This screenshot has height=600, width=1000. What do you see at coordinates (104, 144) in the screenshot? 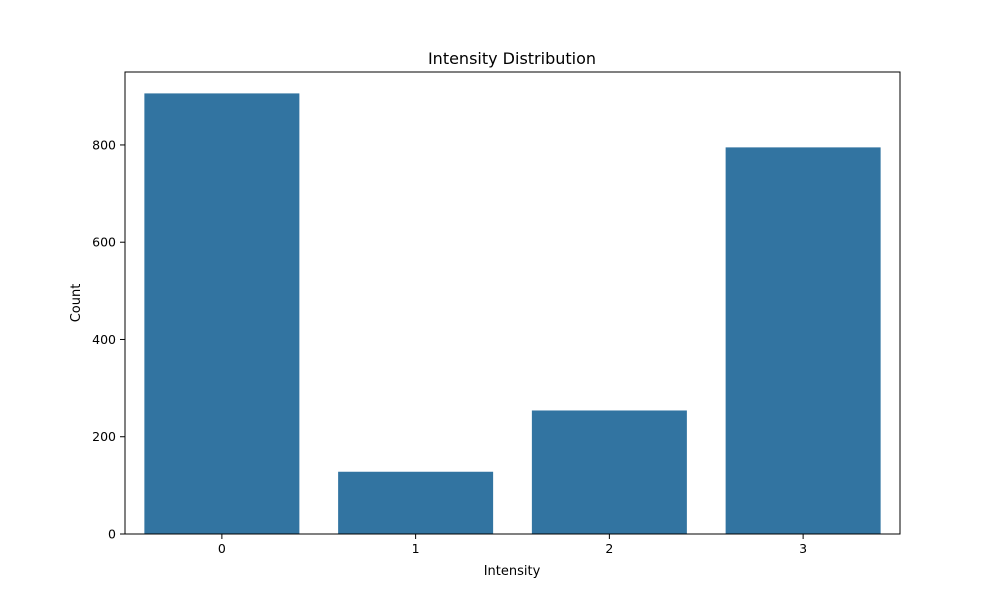
I see `y-tick-label: 800` at bounding box center [104, 144].